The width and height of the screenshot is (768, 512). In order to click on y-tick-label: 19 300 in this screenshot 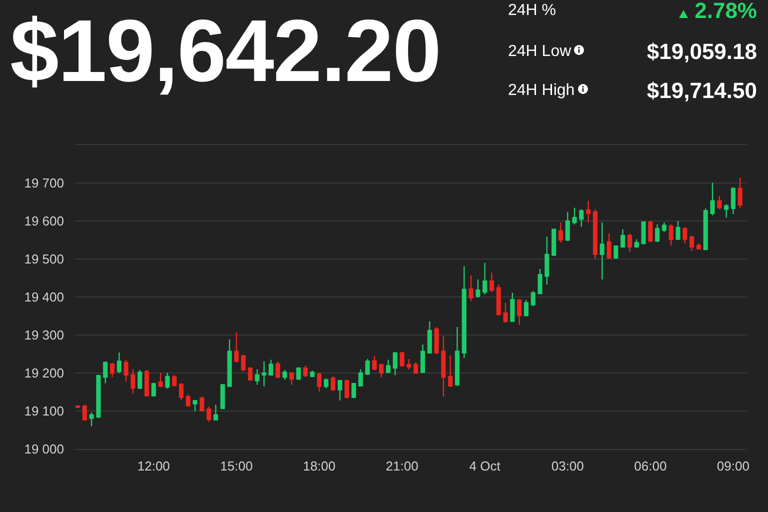, I will do `click(44, 335)`.